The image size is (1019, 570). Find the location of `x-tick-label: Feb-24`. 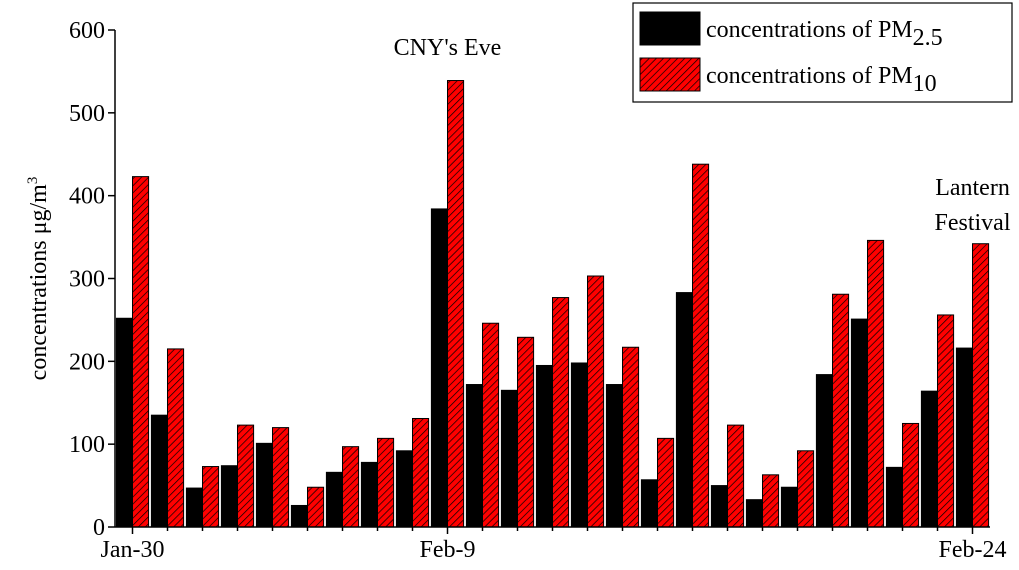

x-tick-label: Feb-24 is located at coordinates (973, 550).